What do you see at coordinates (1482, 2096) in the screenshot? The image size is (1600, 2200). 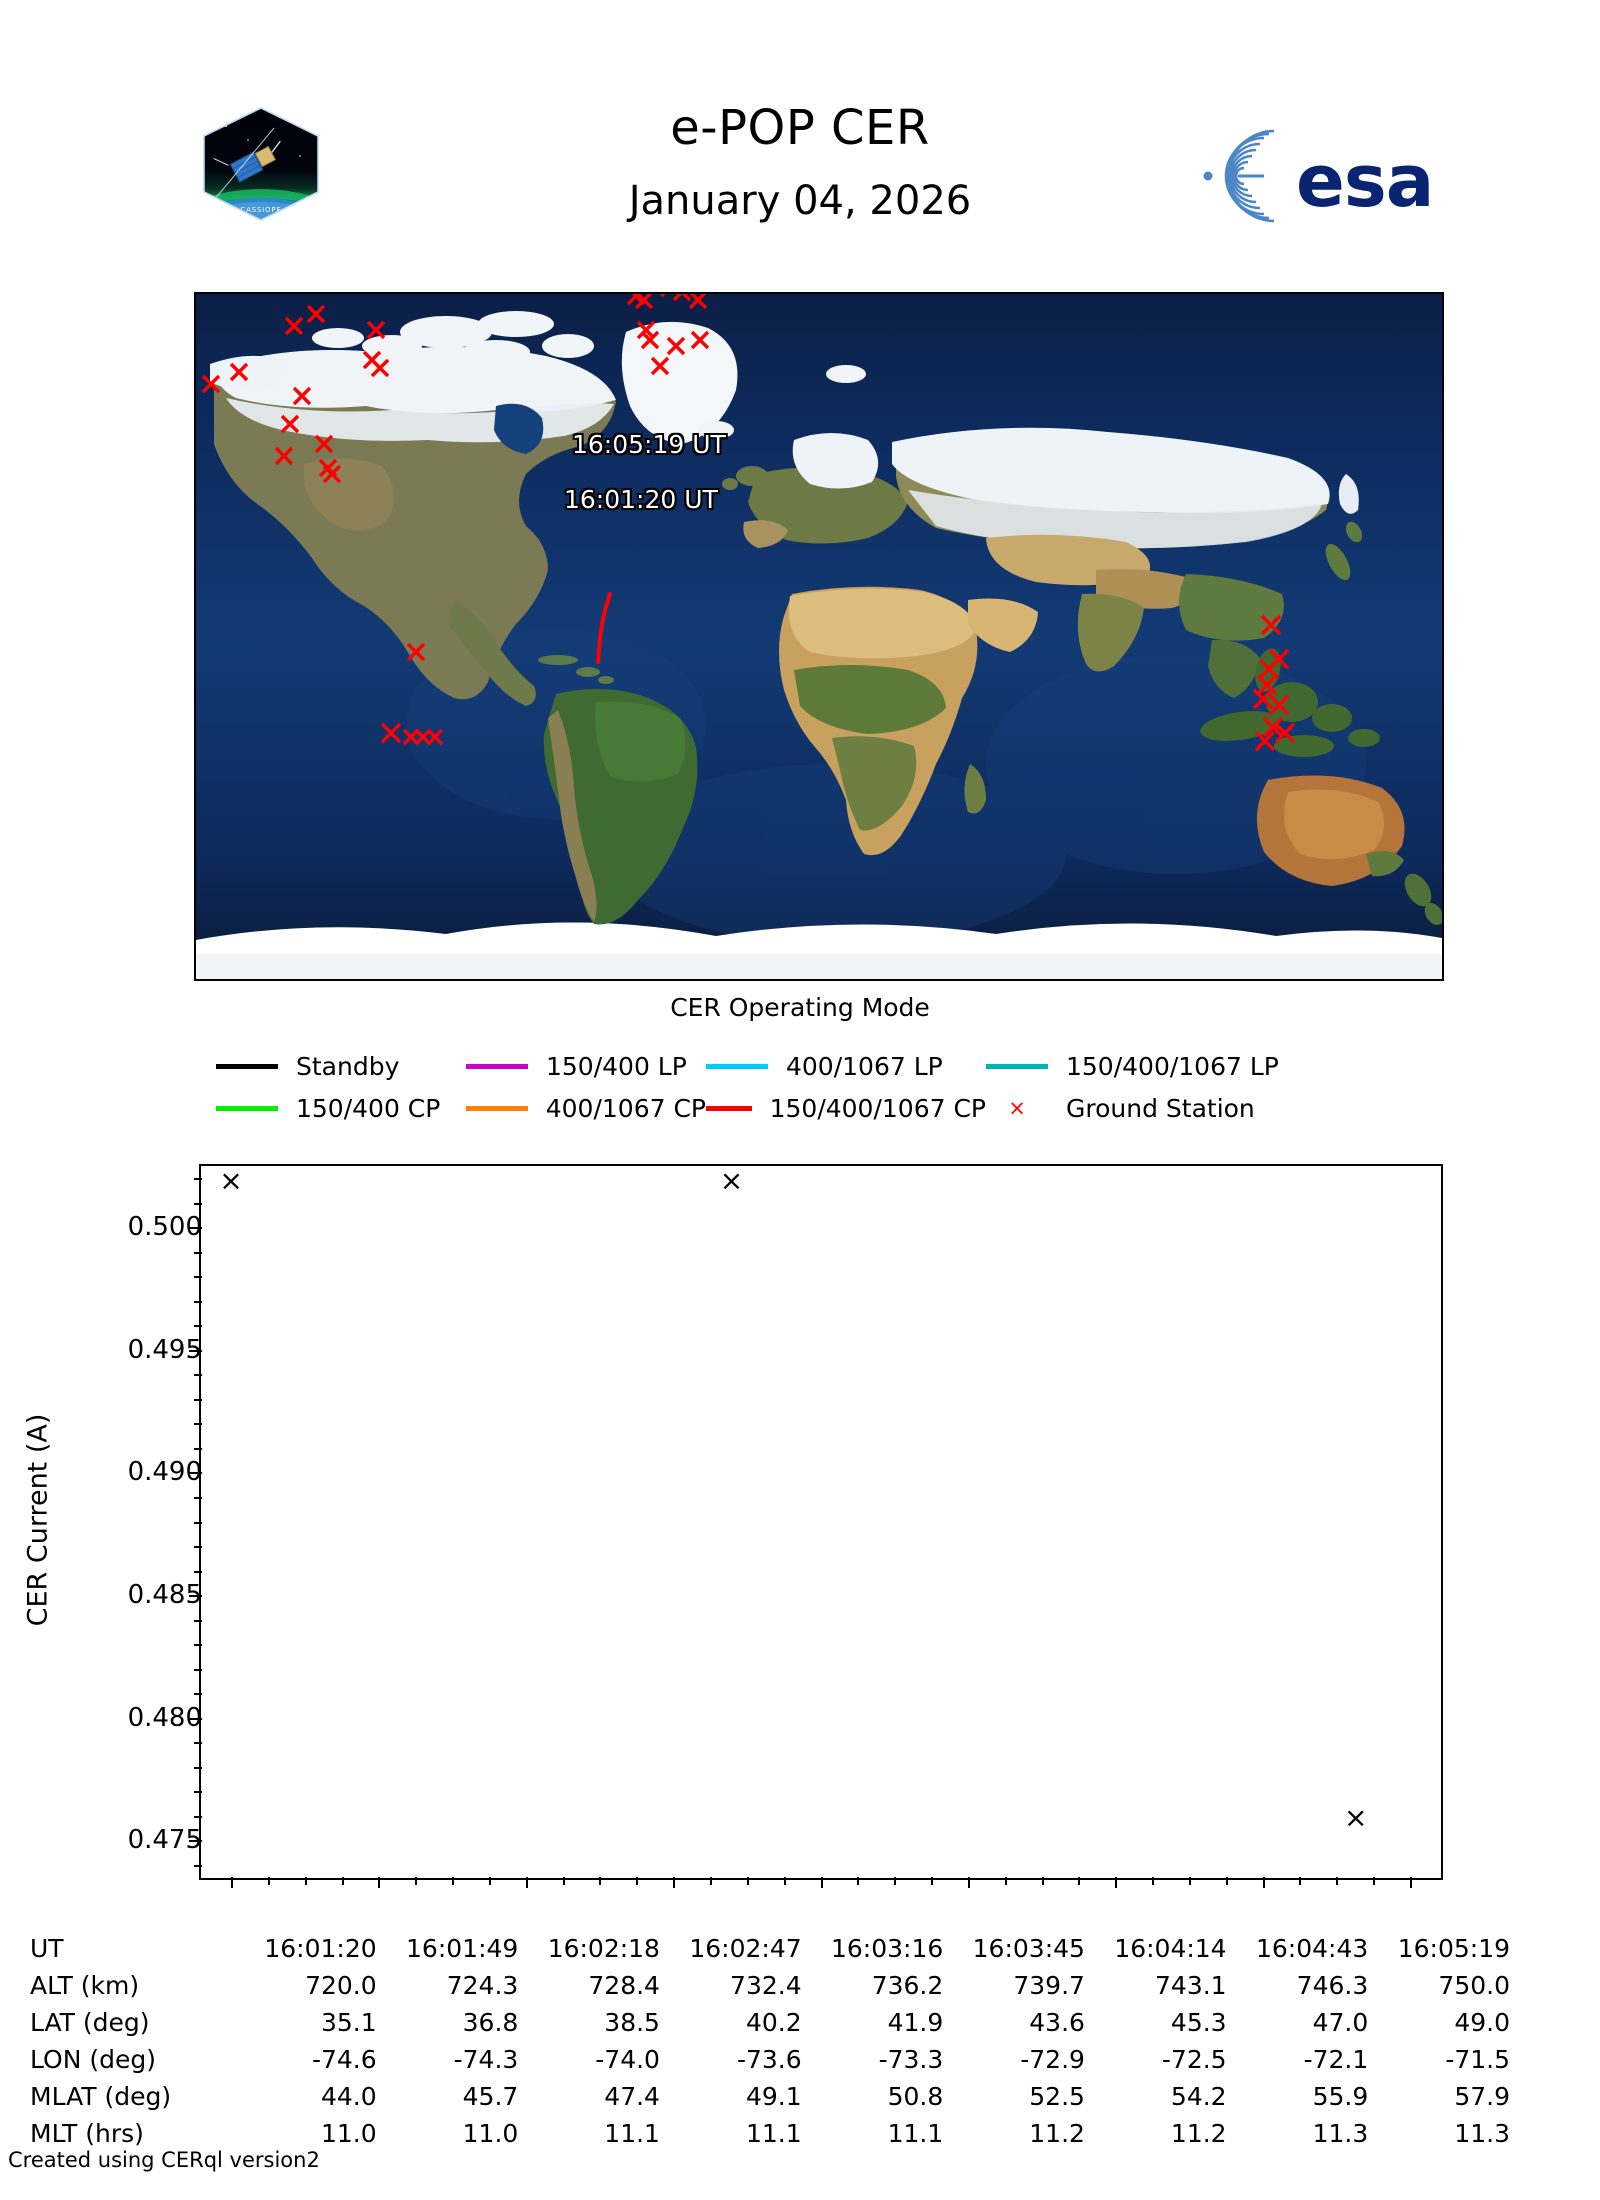 I see `table-cell: 57.9` at bounding box center [1482, 2096].